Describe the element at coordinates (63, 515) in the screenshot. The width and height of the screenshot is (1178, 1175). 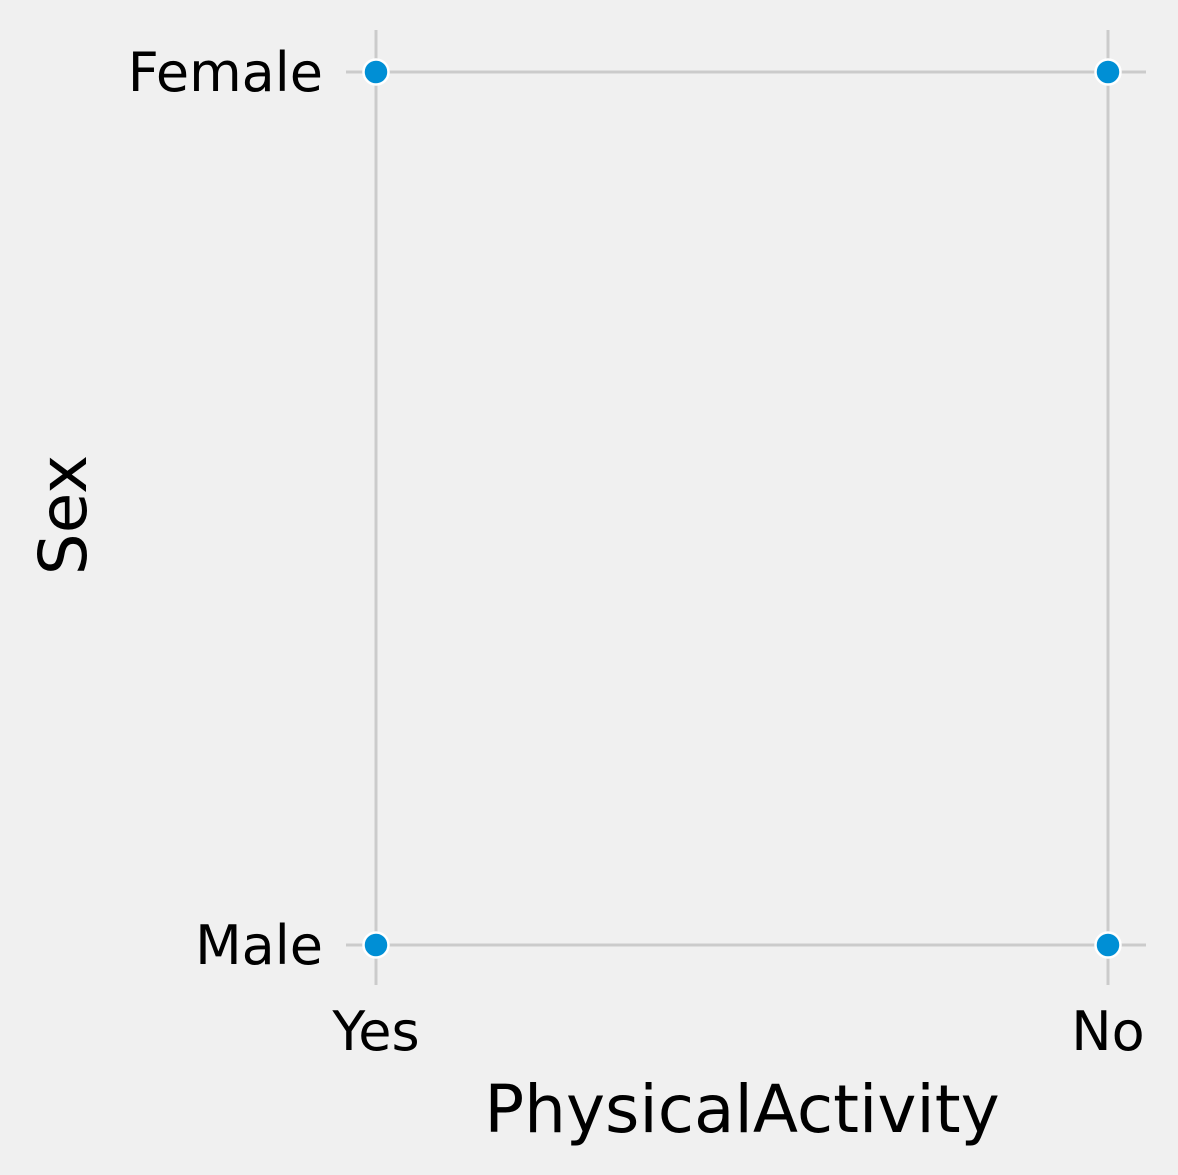
I see `y-axis-label: Sex` at that location.